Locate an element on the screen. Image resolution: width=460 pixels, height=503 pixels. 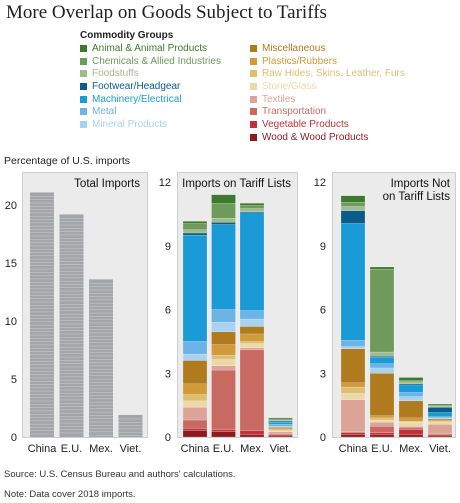
legend-item: Foodstuffs is located at coordinates (150, 73).